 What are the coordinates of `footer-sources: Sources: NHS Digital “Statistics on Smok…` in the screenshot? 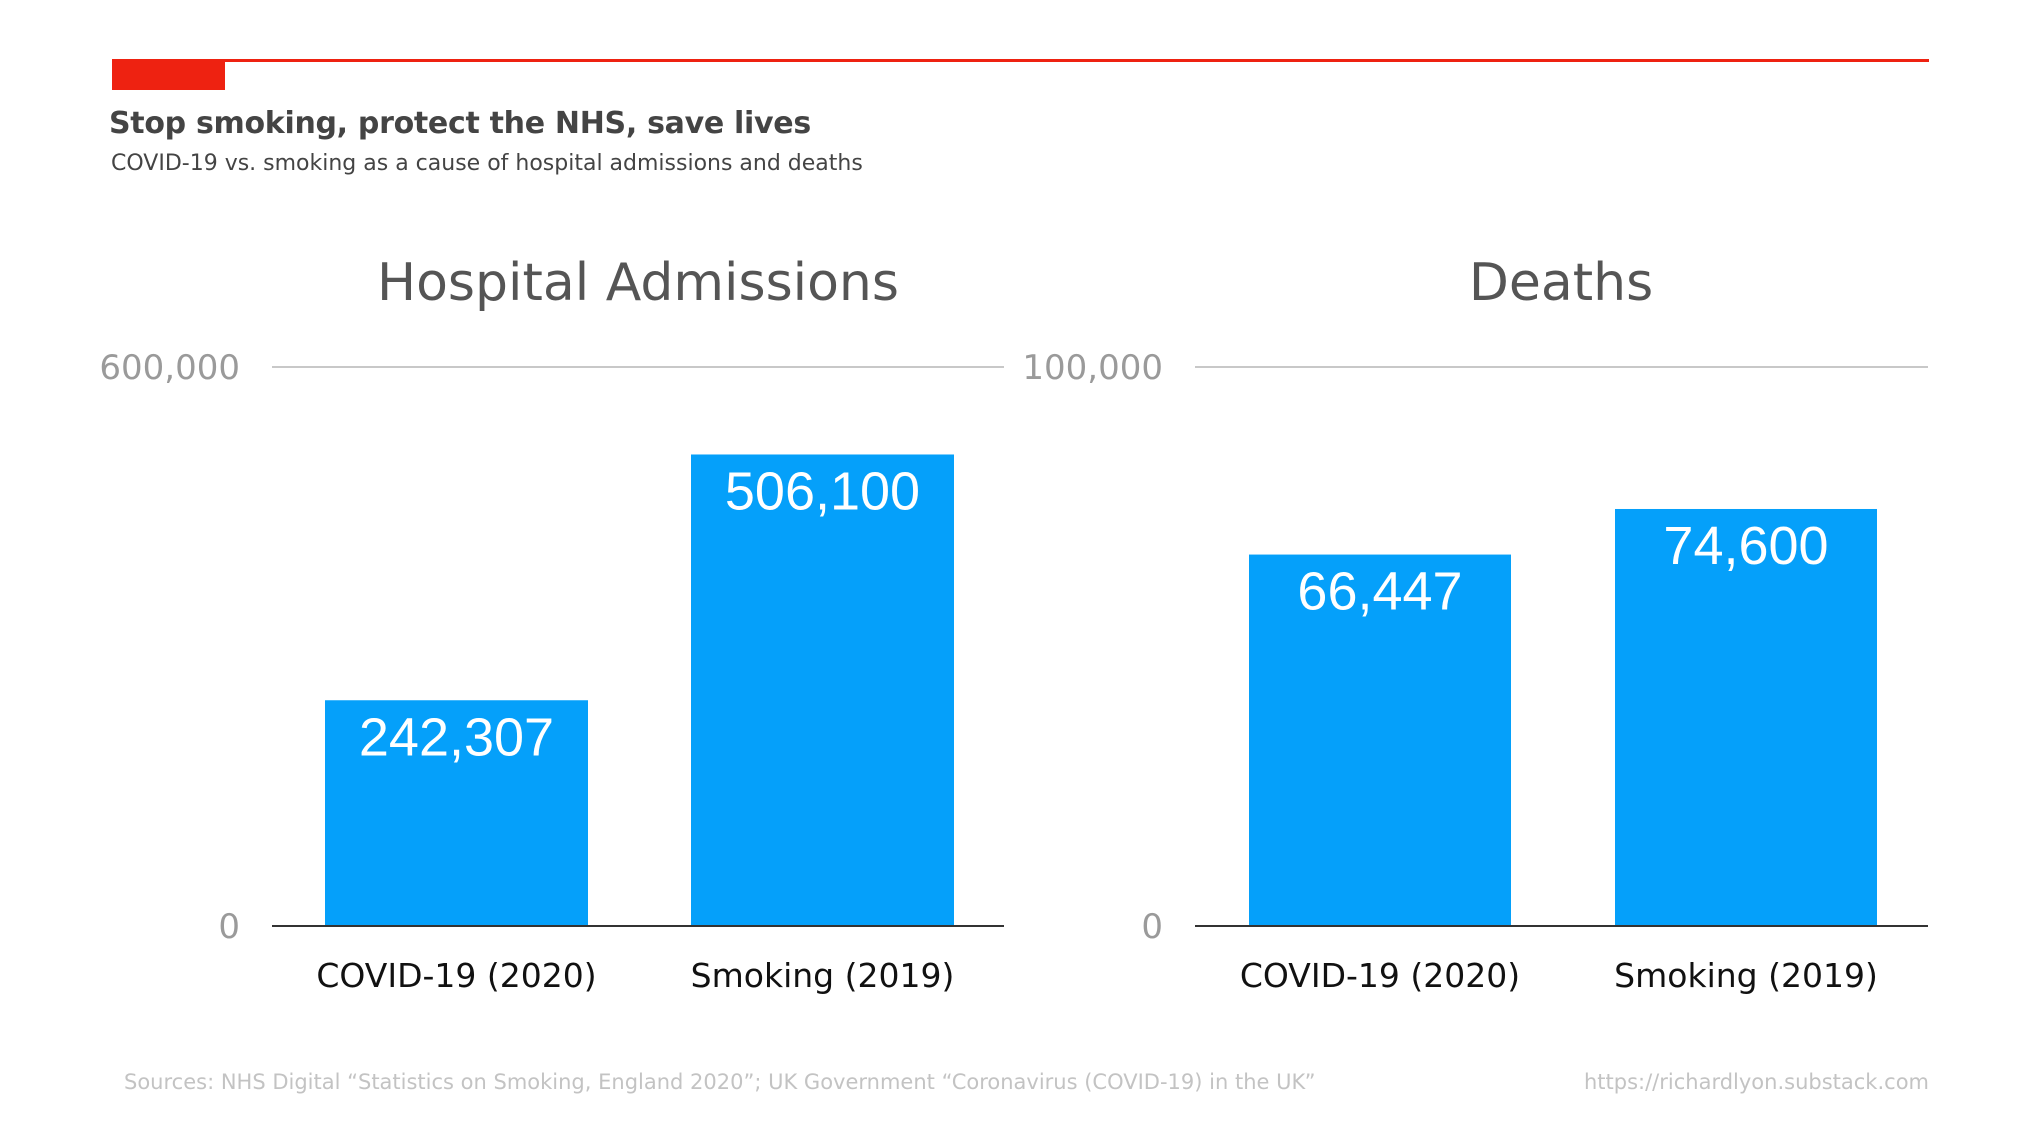 It's located at (720, 1082).